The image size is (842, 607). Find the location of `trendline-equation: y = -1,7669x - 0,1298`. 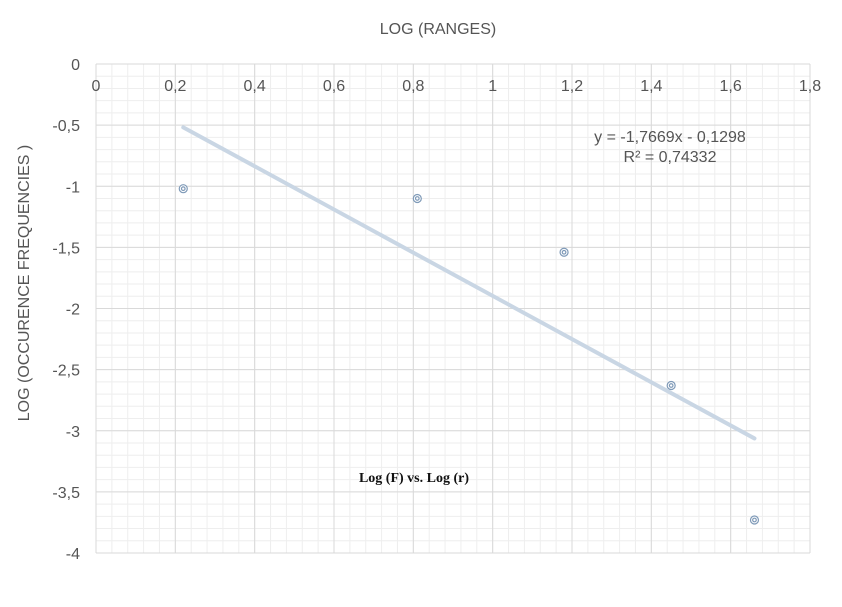

trendline-equation: y = -1,7669x - 0,1298 is located at coordinates (670, 137).